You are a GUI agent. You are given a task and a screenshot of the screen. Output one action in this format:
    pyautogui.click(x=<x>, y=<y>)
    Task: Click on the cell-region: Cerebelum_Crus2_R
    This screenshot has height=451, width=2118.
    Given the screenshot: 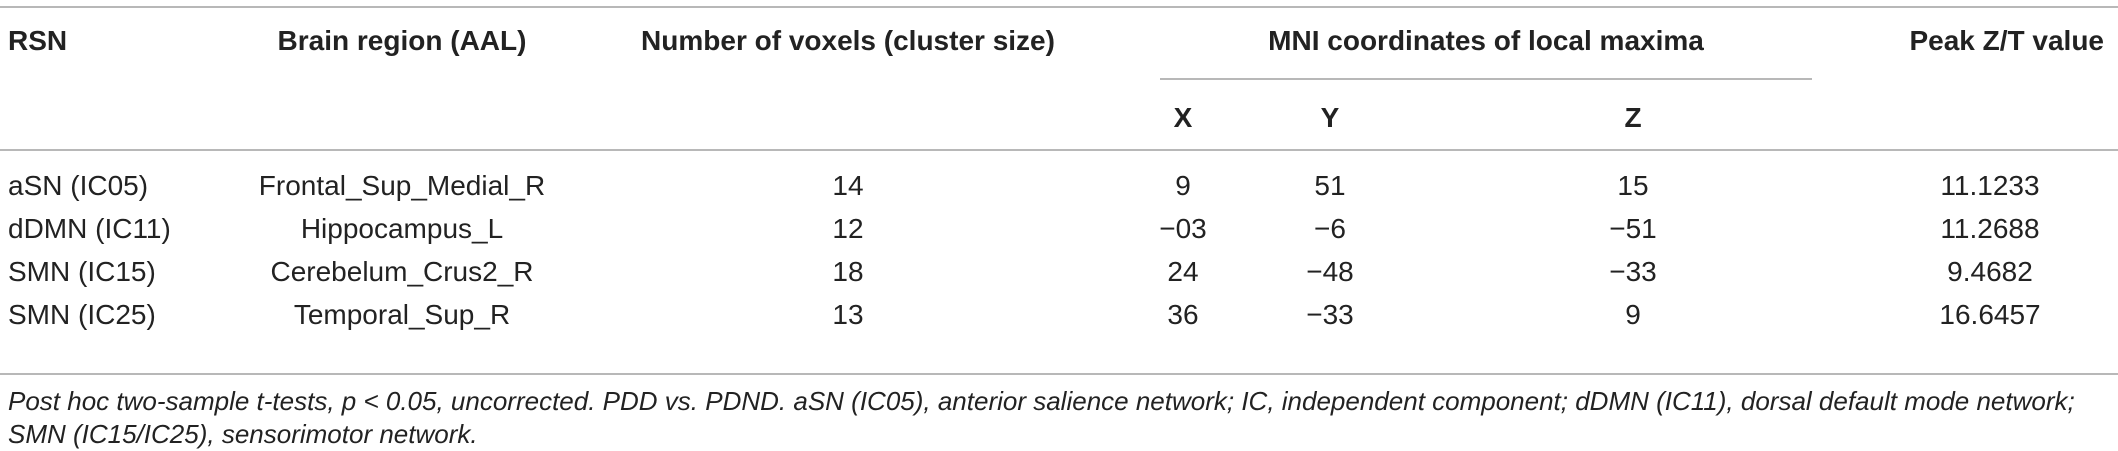 What is the action you would take?
    pyautogui.click(x=402, y=271)
    